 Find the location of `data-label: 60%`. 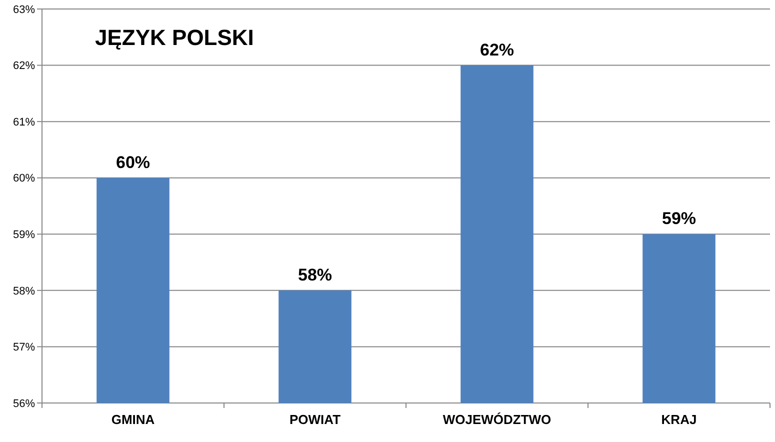

data-label: 60% is located at coordinates (133, 162).